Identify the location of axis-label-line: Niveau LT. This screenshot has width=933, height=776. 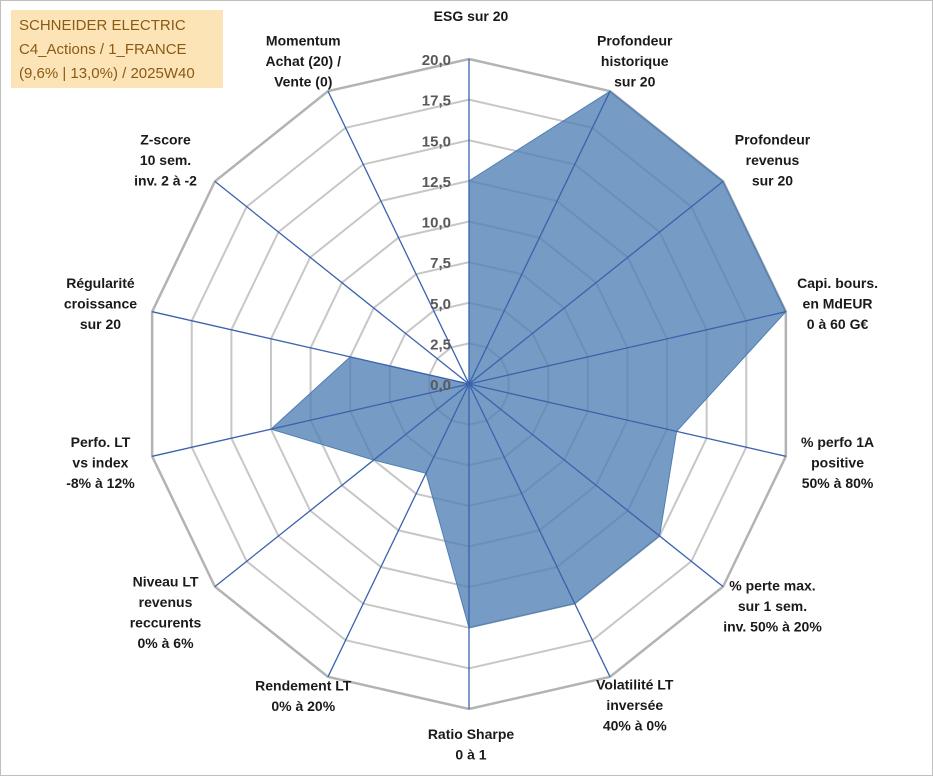
(166, 582).